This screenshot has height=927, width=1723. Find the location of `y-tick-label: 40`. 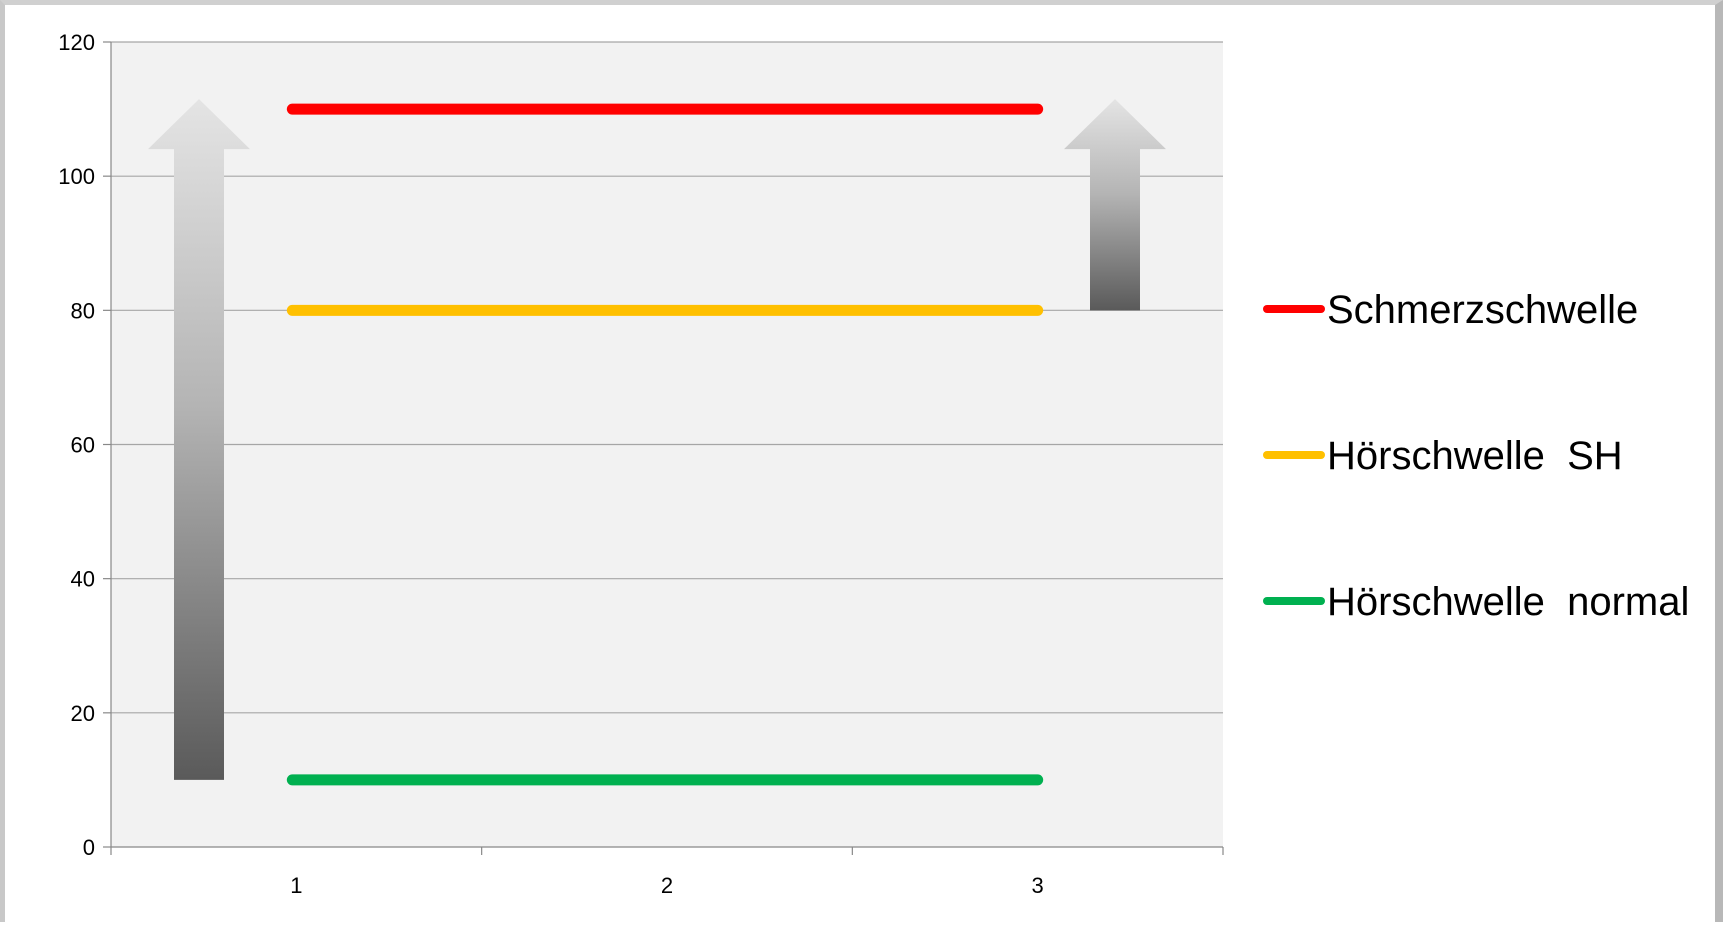

y-tick-label: 40 is located at coordinates (83, 579).